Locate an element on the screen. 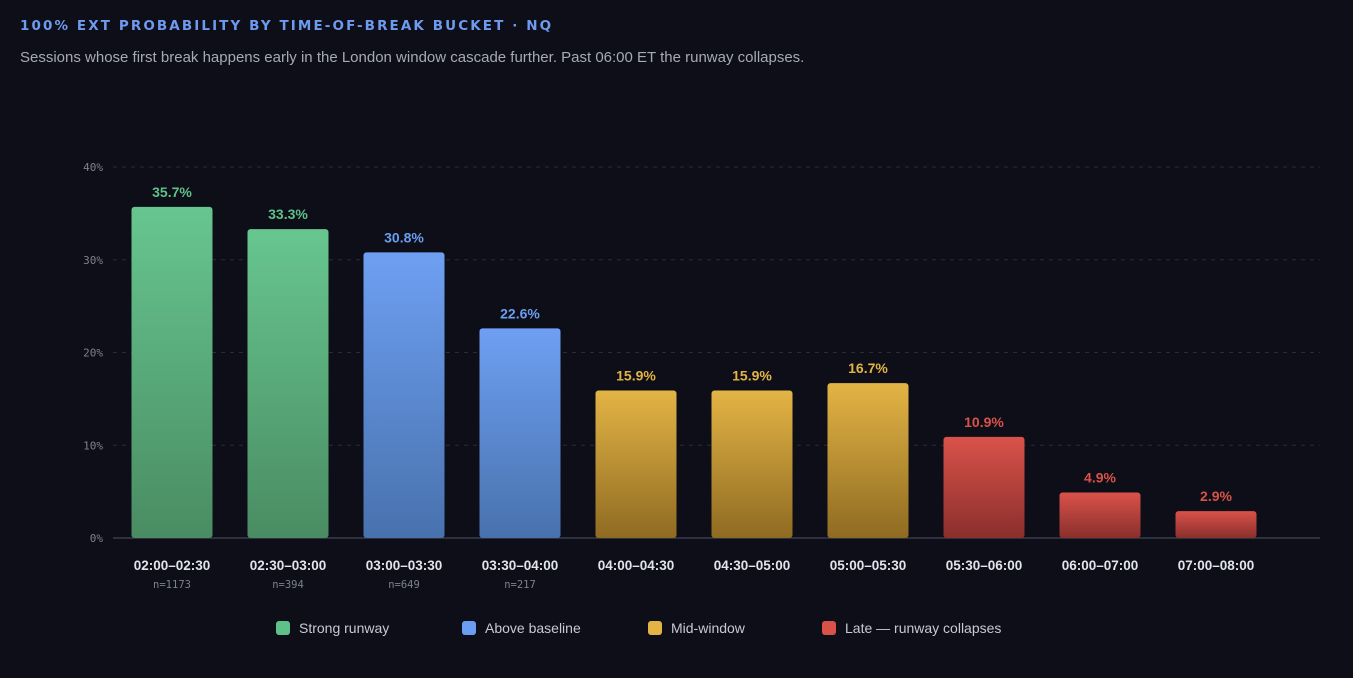 This screenshot has width=1353, height=678. legend-swatch-late is located at coordinates (829, 628).